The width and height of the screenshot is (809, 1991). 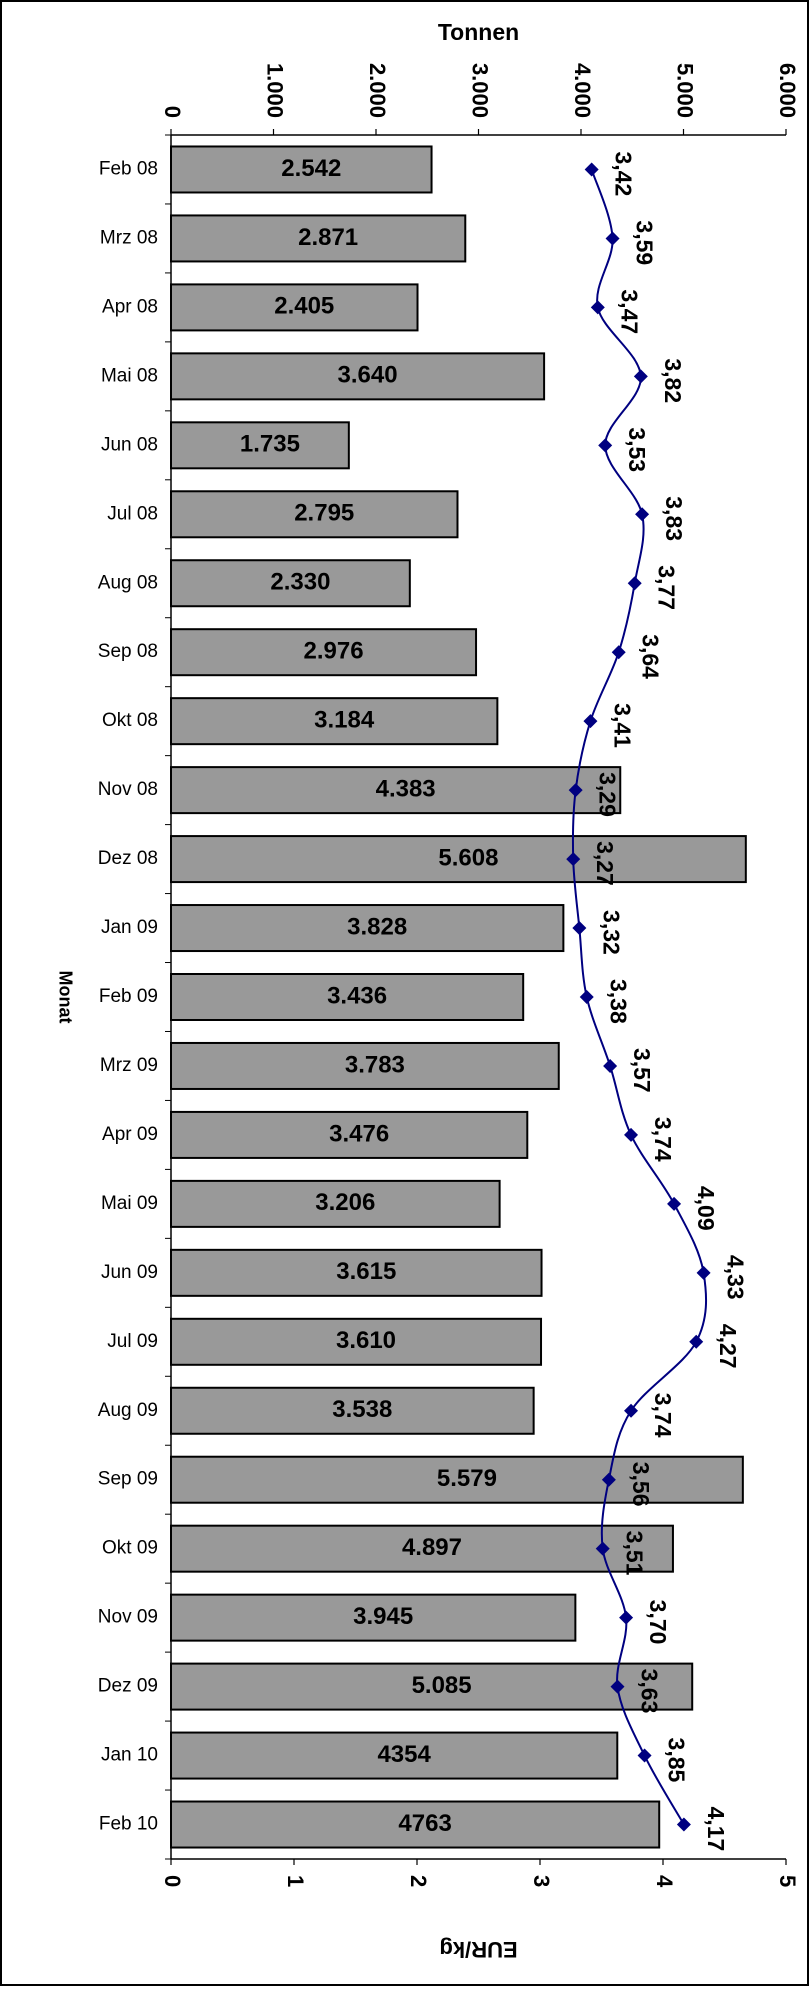 I want to click on price-value-label: 4,09, so click(x=706, y=1208).